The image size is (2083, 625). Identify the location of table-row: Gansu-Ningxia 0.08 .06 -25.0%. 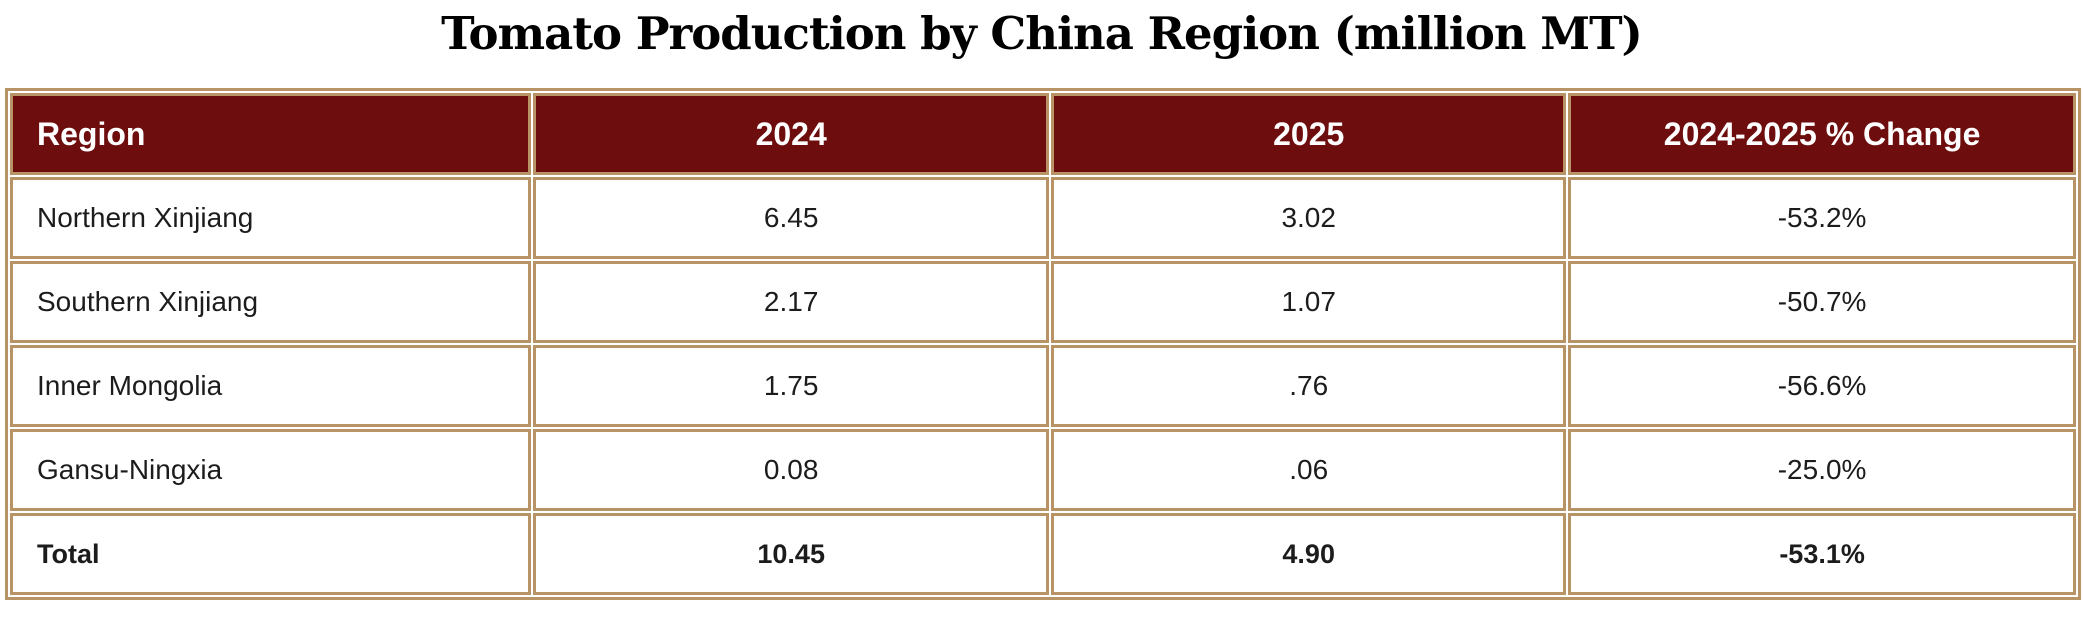
(1043, 470).